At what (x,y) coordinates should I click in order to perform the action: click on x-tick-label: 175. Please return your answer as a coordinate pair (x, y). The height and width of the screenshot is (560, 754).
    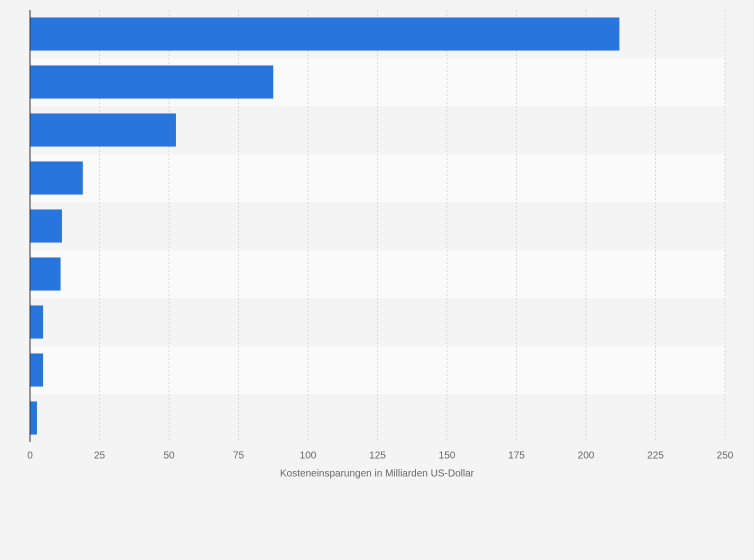
    Looking at the image, I should click on (516, 456).